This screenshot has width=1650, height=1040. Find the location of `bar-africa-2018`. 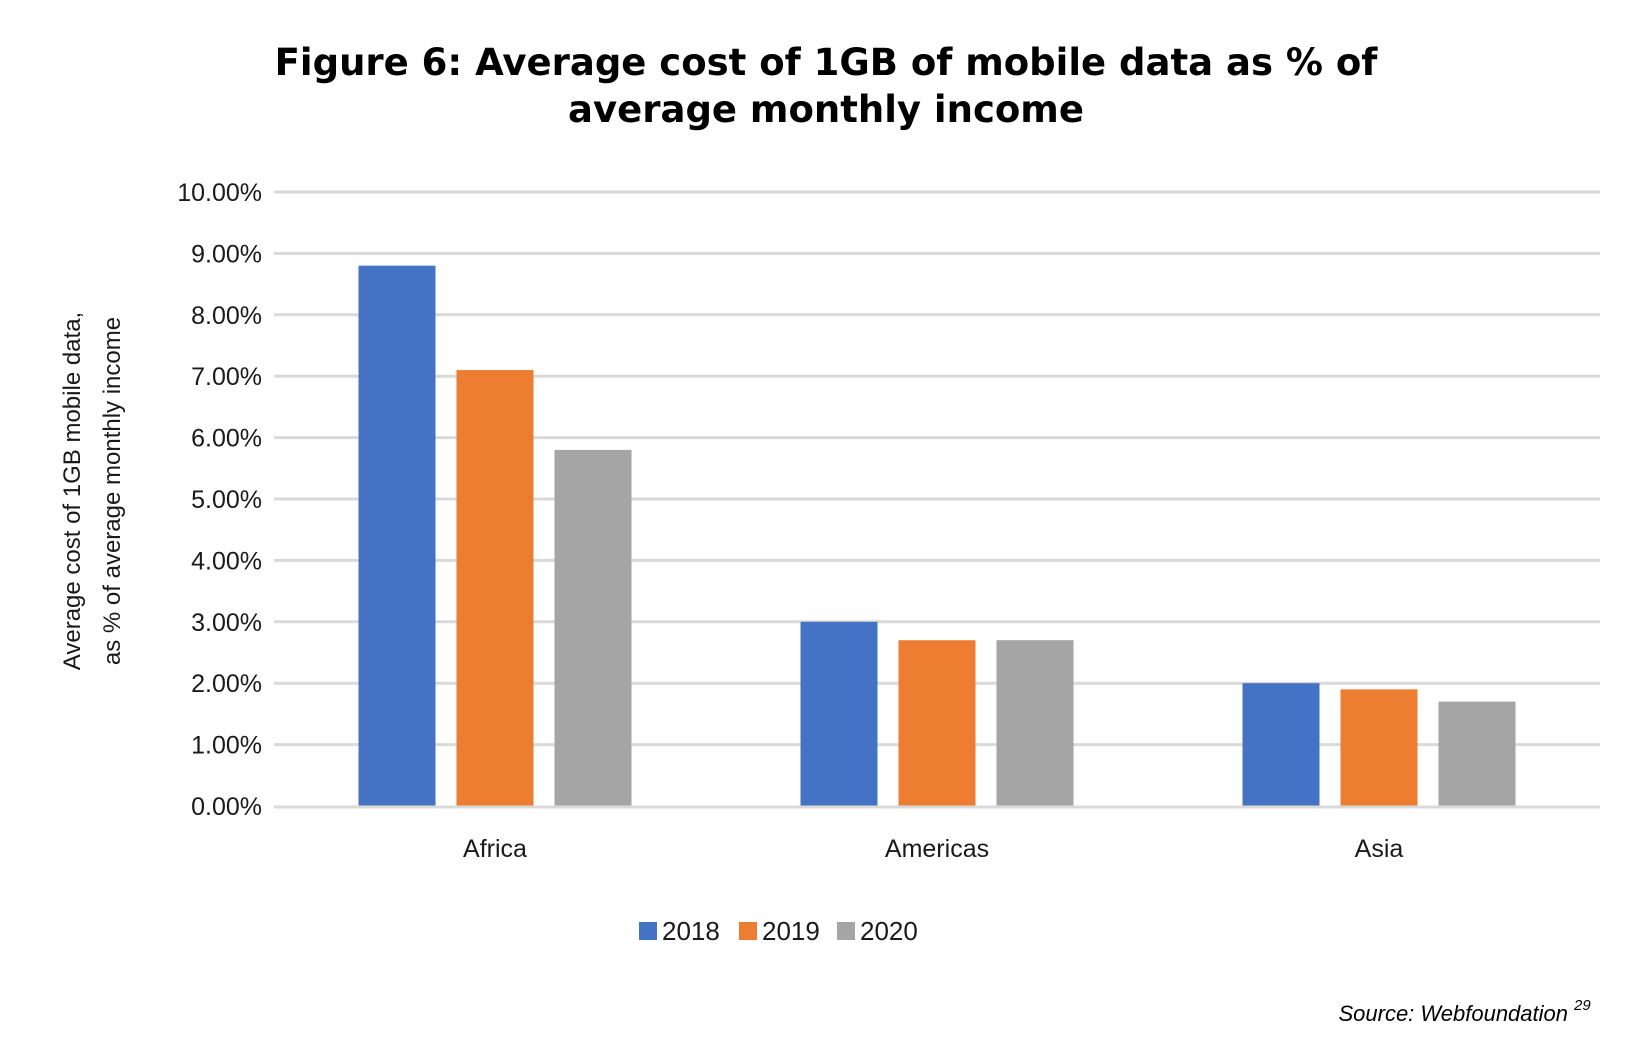

bar-africa-2018 is located at coordinates (397, 535).